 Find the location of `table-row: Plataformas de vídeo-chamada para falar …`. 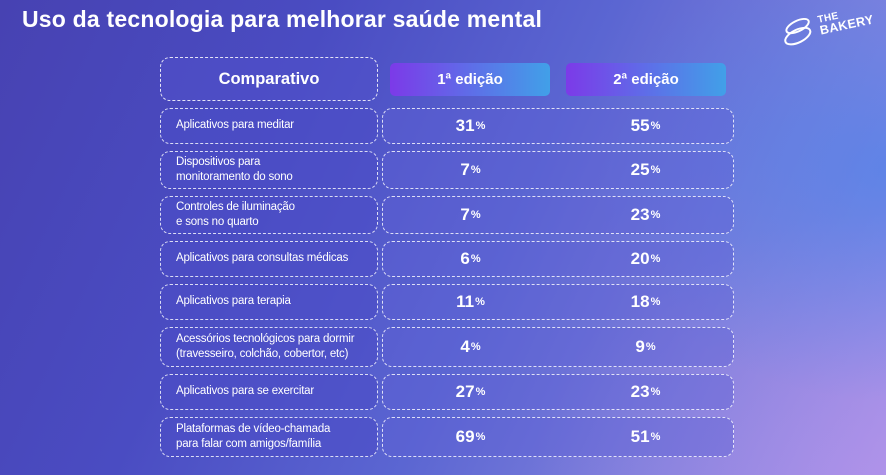

table-row: Plataformas de vídeo-chamada para falar … is located at coordinates (447, 437).